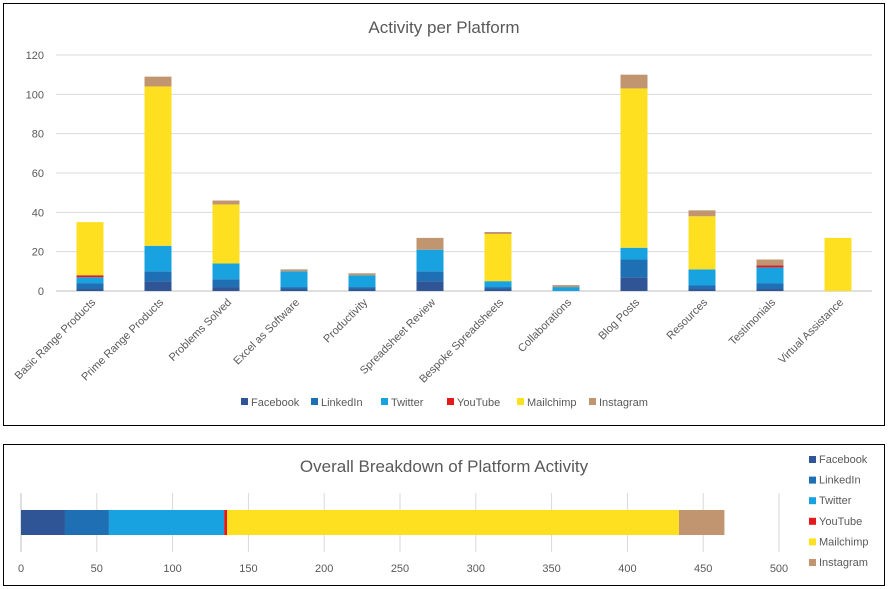  Describe the element at coordinates (400, 569) in the screenshot. I see `x-tick-label: 250` at that location.